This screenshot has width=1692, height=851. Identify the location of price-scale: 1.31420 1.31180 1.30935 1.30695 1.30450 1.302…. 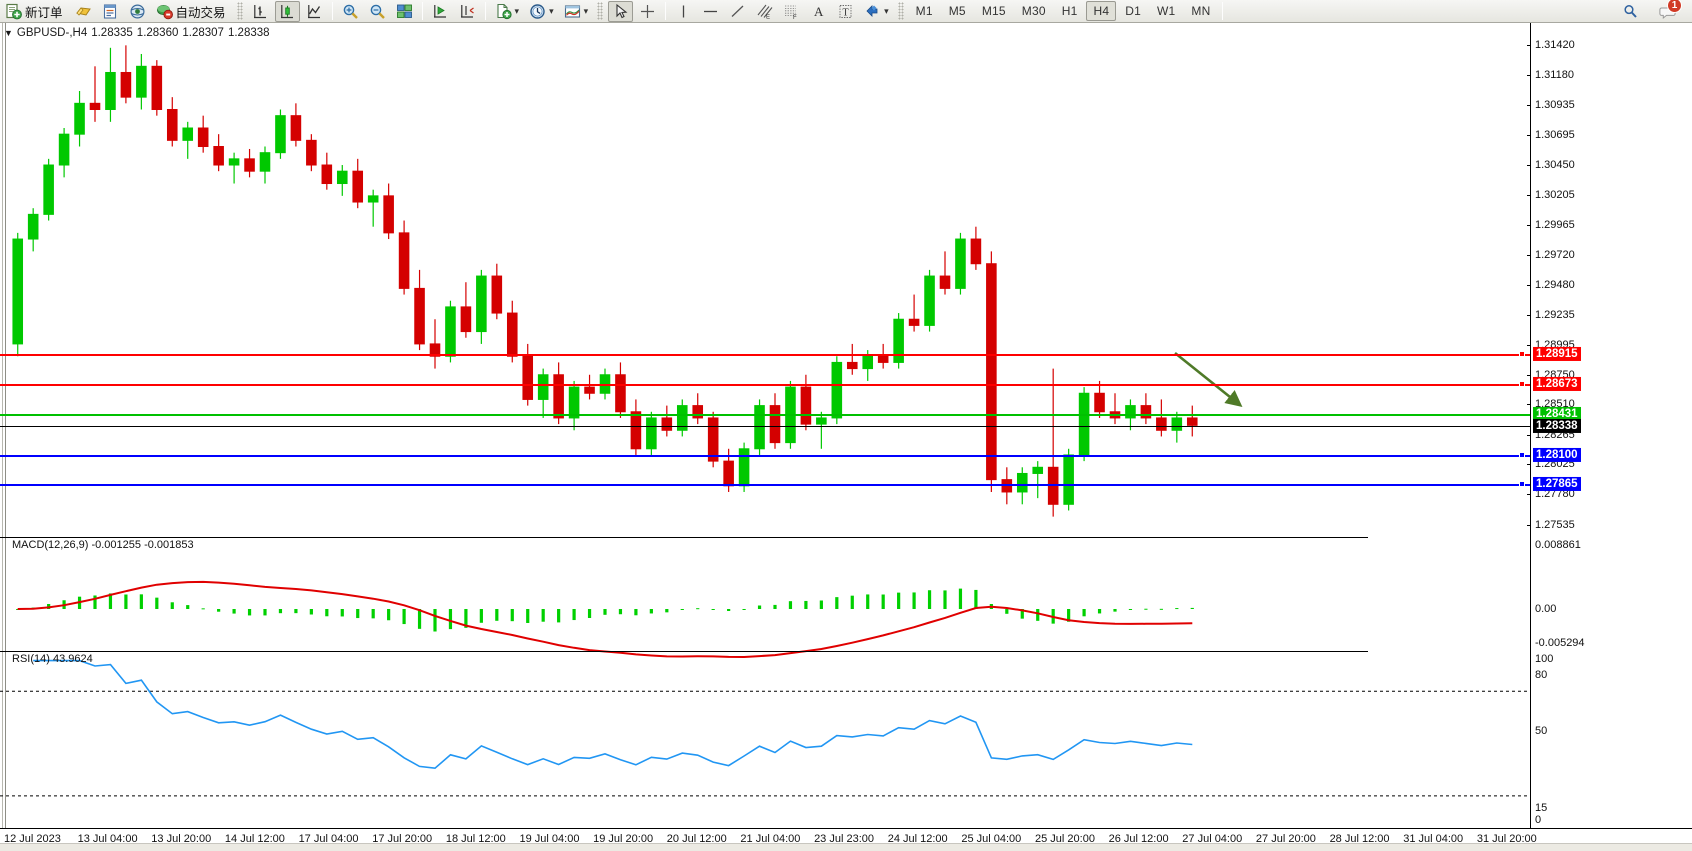
(1609, 425).